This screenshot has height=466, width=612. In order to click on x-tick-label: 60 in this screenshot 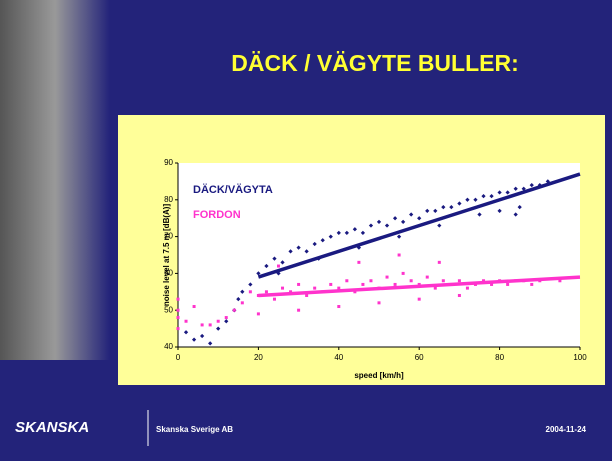, I will do `click(419, 357)`.